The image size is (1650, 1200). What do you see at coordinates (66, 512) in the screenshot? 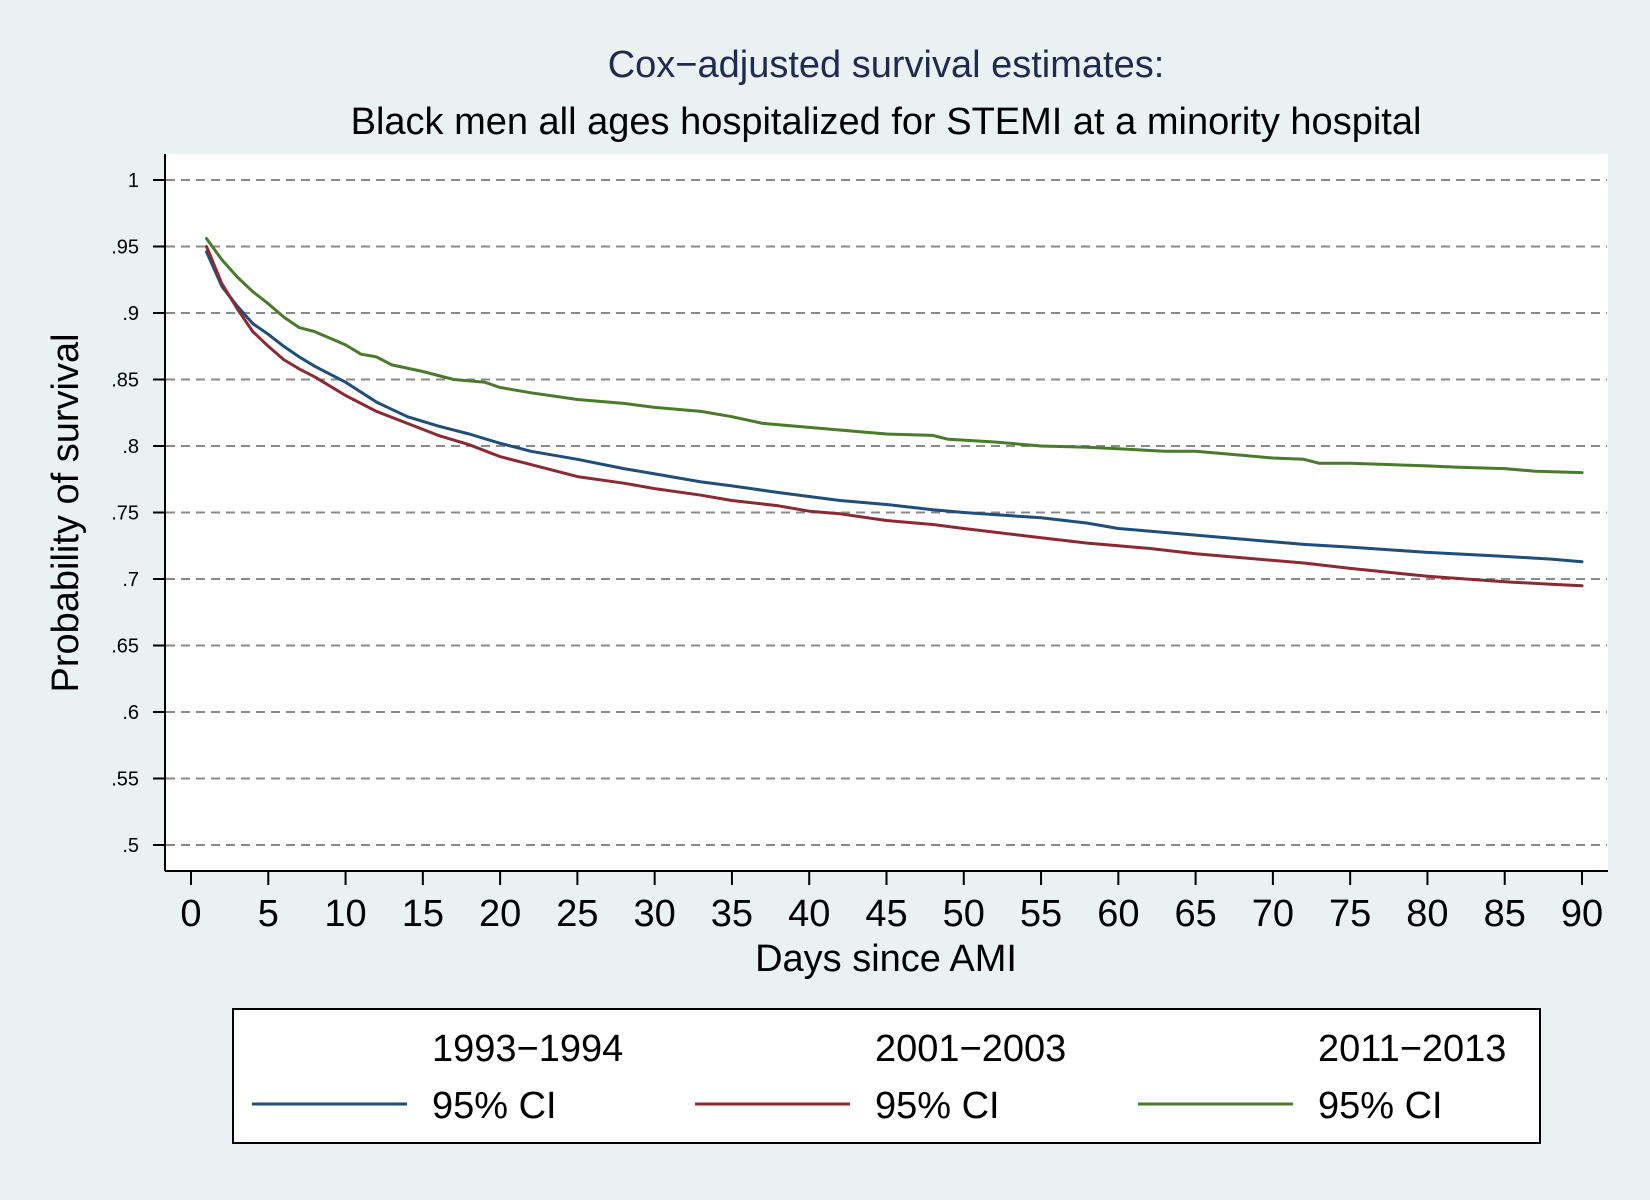
I see `y-axis-label: Probability of survival` at bounding box center [66, 512].